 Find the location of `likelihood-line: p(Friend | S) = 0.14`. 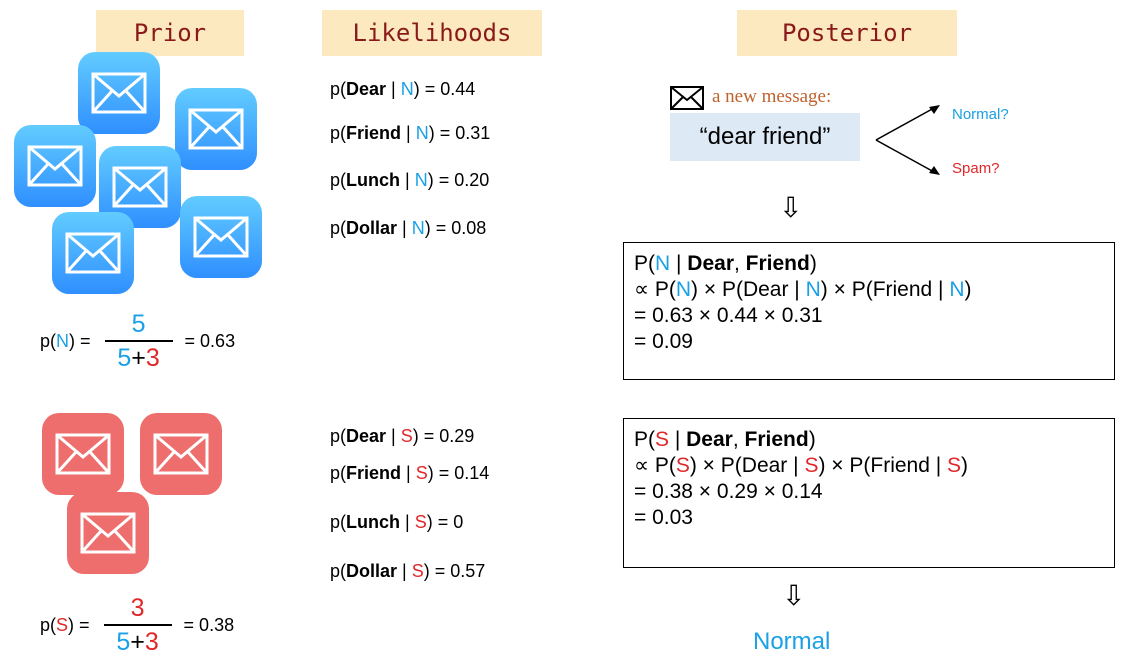

likelihood-line: p(Friend | S) = 0.14 is located at coordinates (409, 473).